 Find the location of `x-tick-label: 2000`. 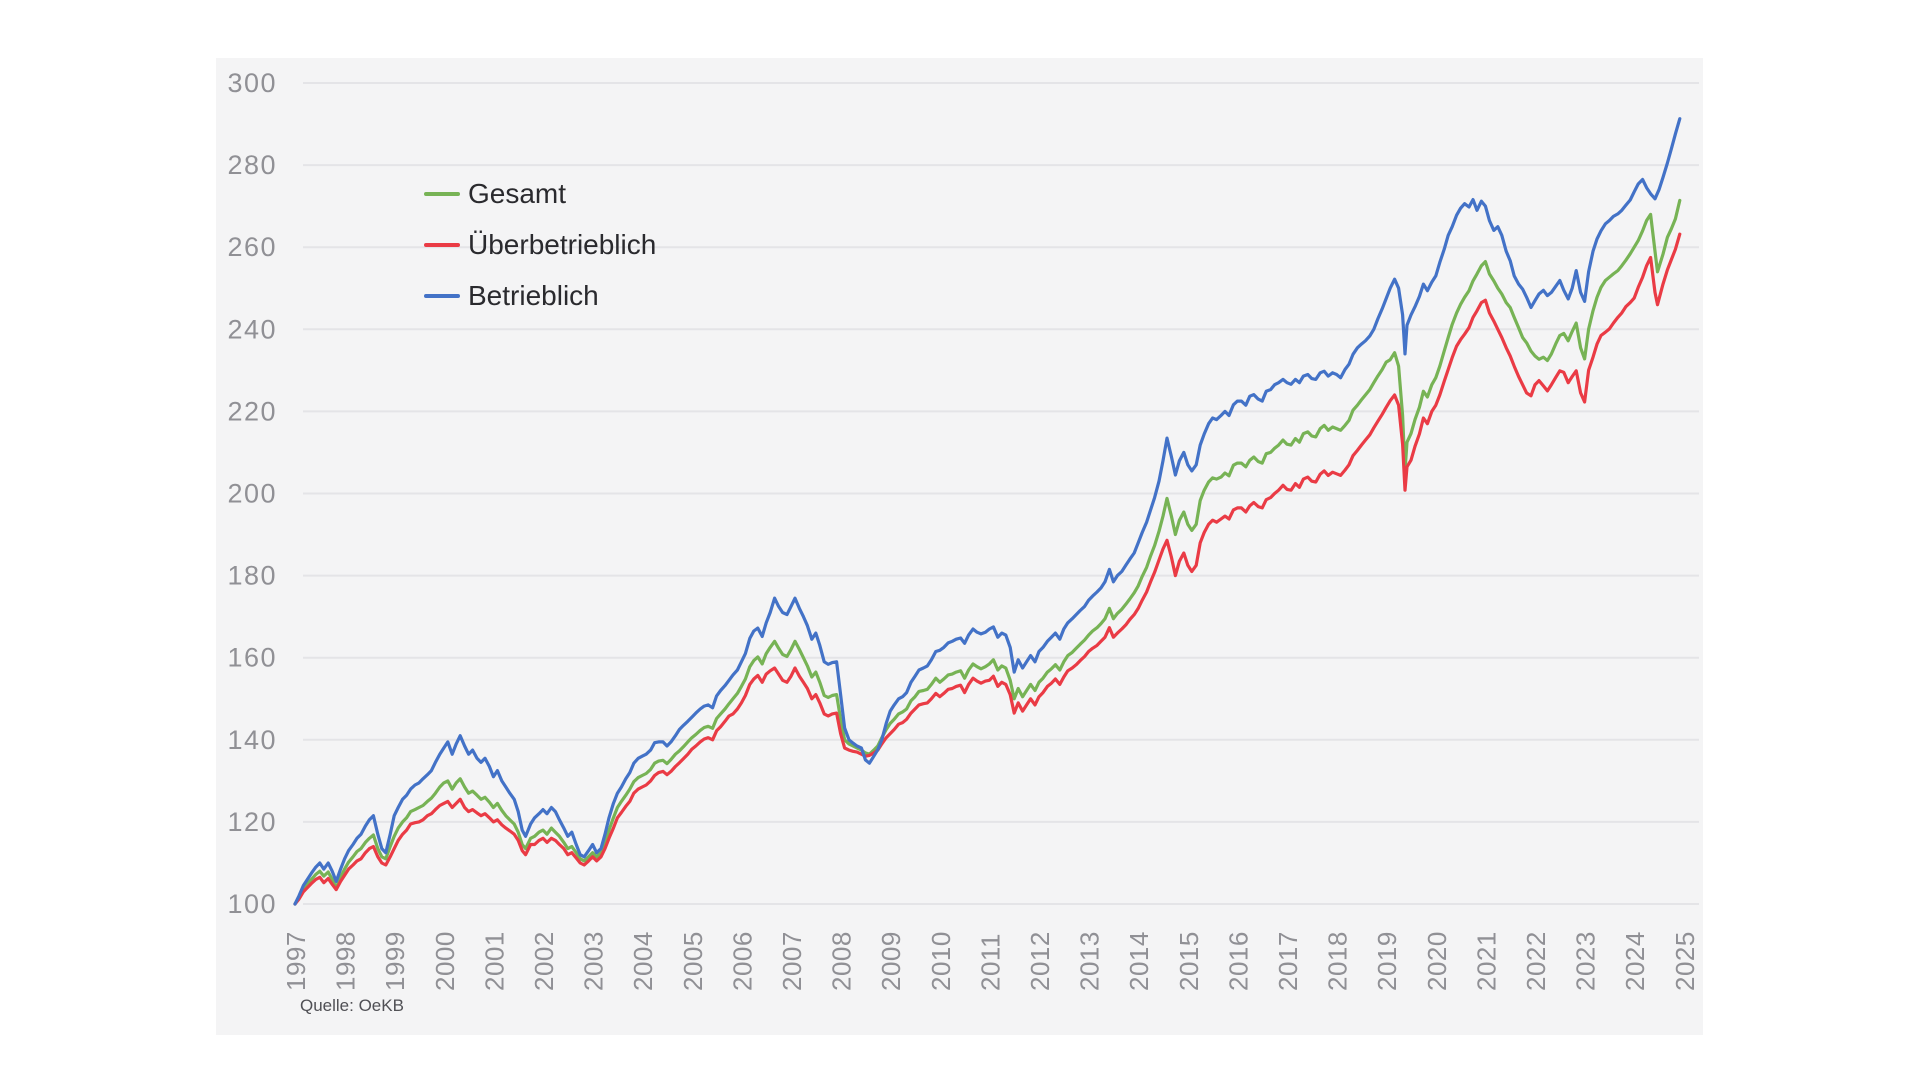

x-tick-label: 2000 is located at coordinates (445, 961).